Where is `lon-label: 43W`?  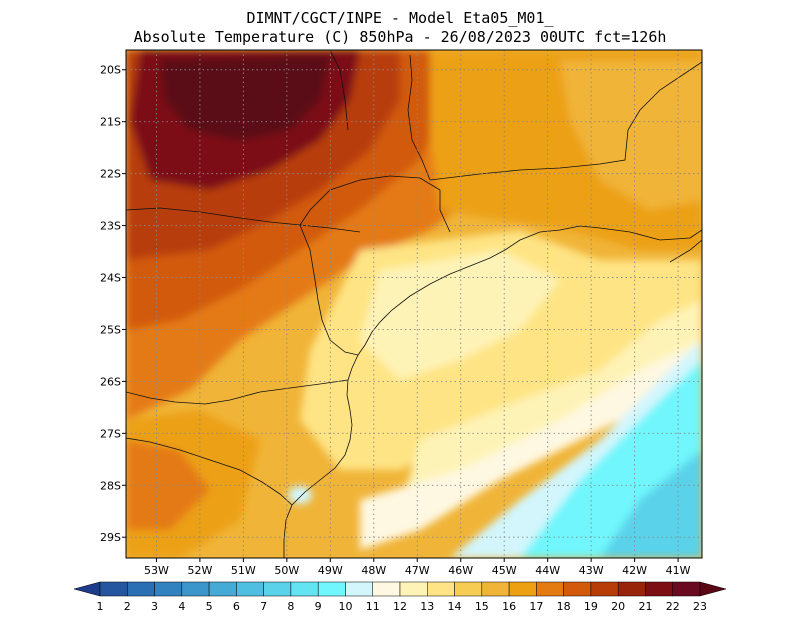 lon-label: 43W is located at coordinates (591, 570).